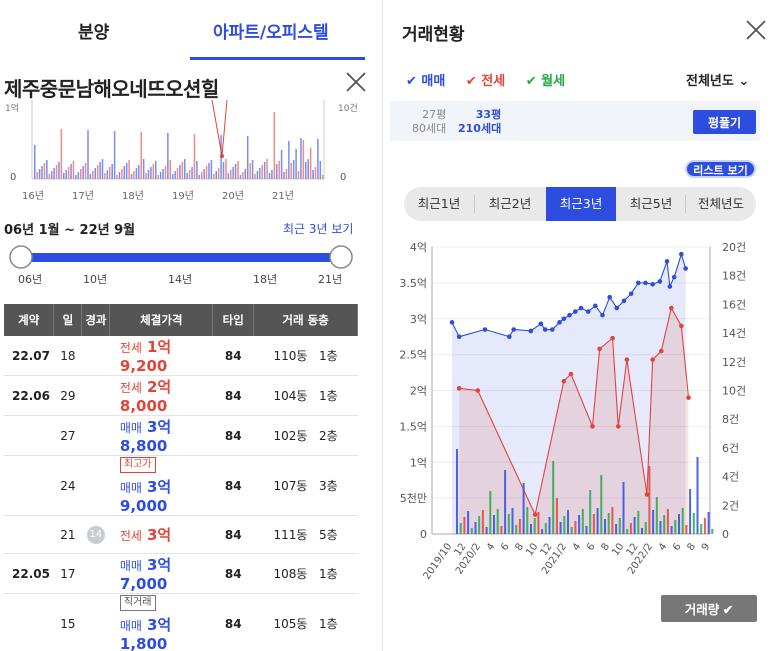 The image size is (773, 651). I want to click on table-row: 27 매매 3억 8,800 84 102동 2층, so click(181, 435).